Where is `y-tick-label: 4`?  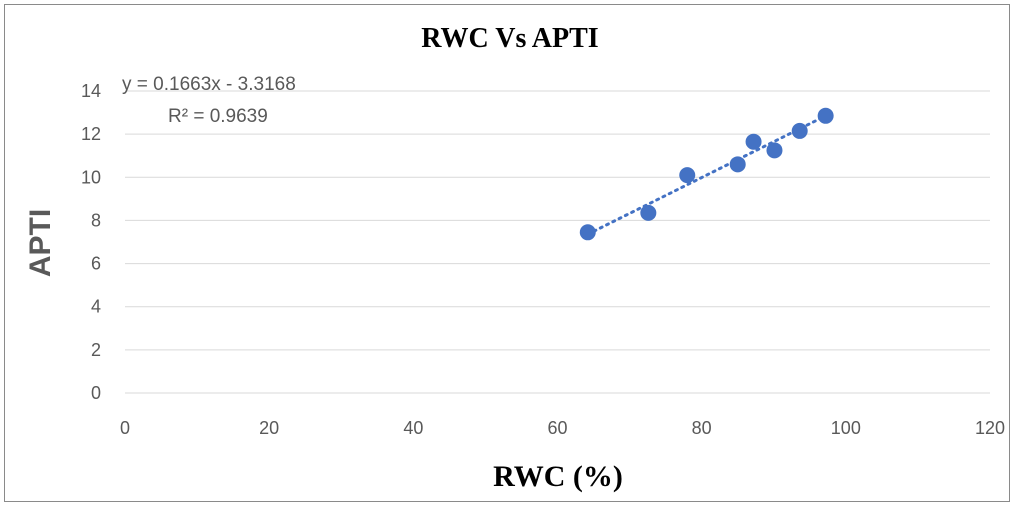 y-tick-label: 4 is located at coordinates (96, 307).